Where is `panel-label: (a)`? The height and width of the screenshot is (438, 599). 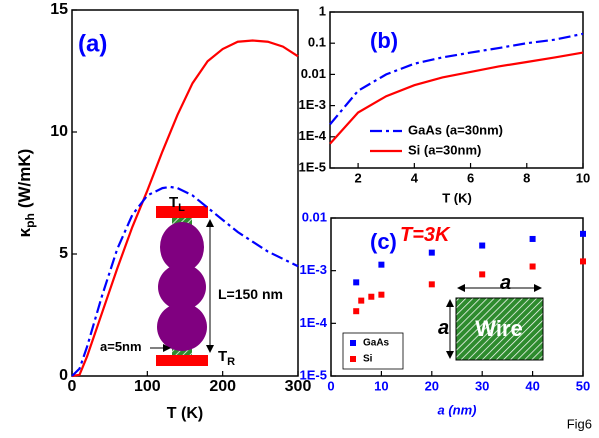 panel-label: (a) is located at coordinates (92, 43).